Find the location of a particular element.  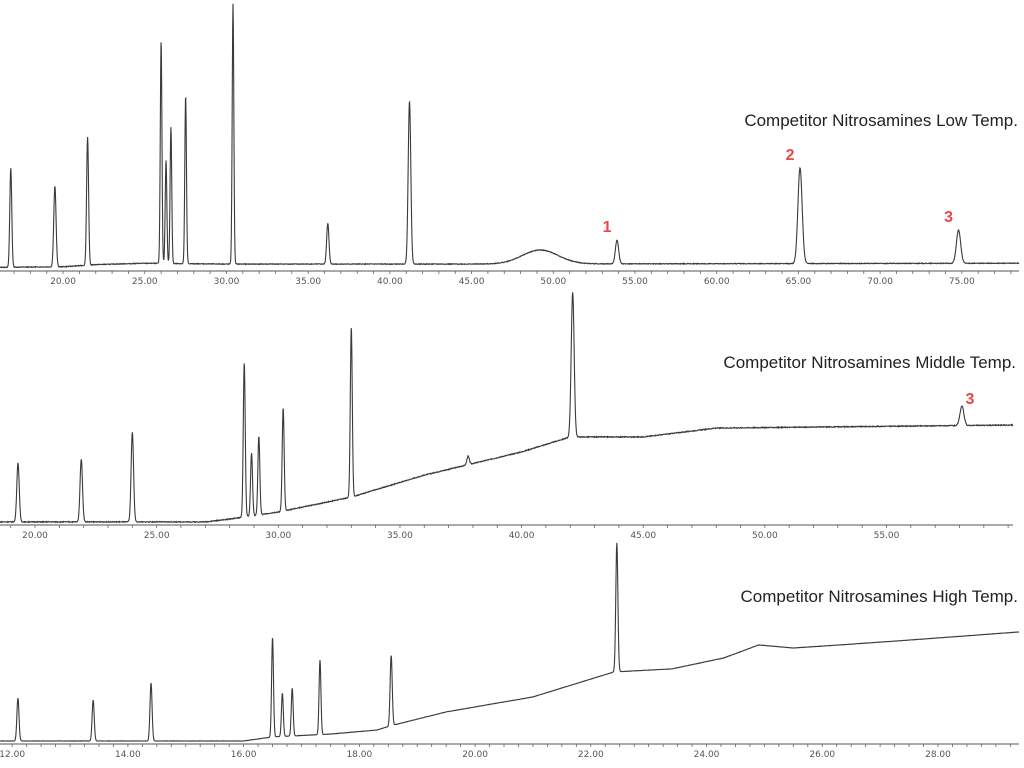

x-tick-label: 14.00 is located at coordinates (128, 755).